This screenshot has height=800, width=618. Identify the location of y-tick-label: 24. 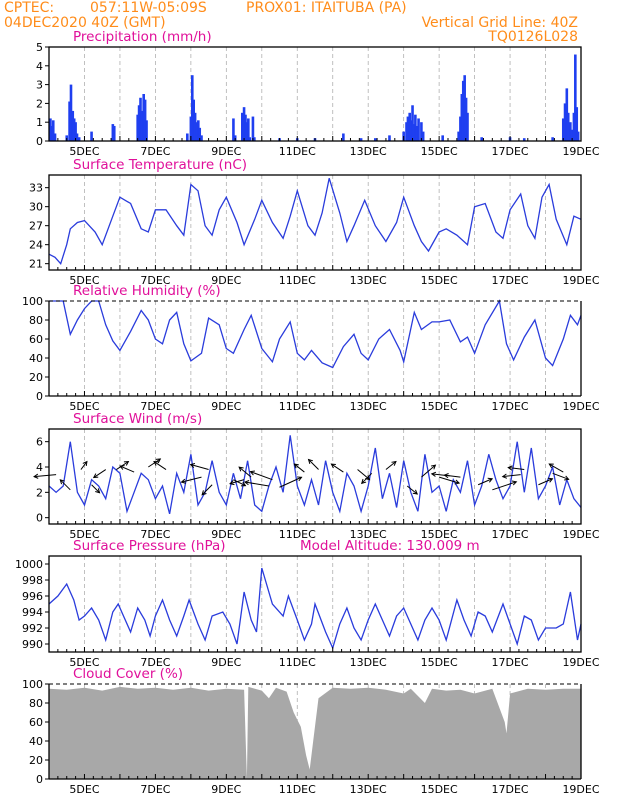
(36, 245).